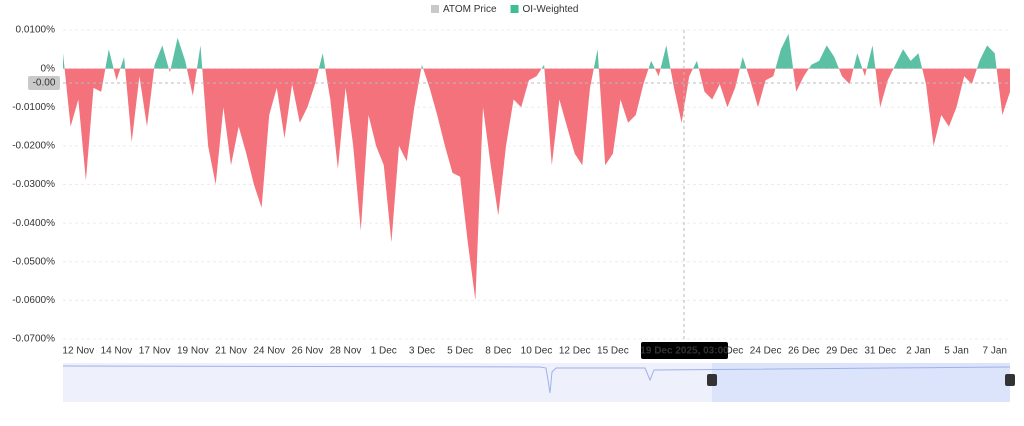 This screenshot has width=1024, height=426. Describe the element at coordinates (308, 351) in the screenshot. I see `x-tick-label: 26 Nov` at that location.